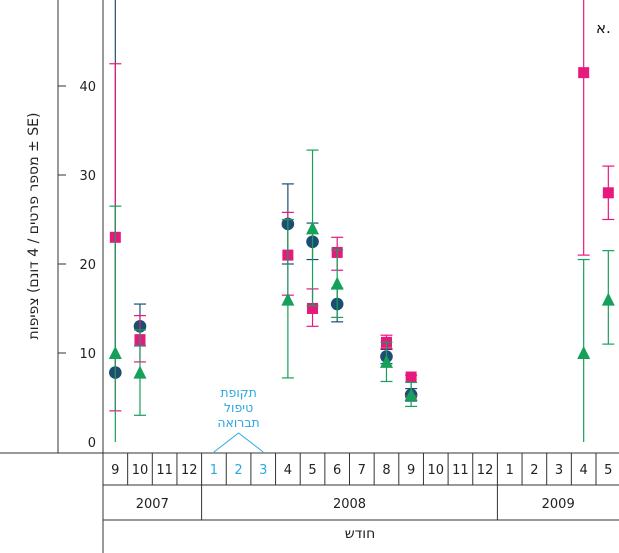  What do you see at coordinates (77, 265) in the screenshot?
I see `y-axis: 0 10 20 30 40` at bounding box center [77, 265].